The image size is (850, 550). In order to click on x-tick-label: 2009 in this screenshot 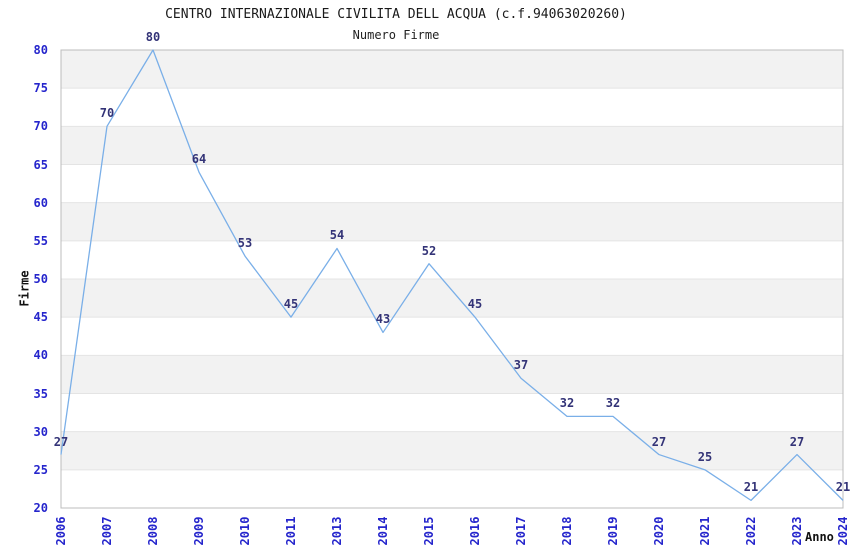, I will do `click(199, 531)`.